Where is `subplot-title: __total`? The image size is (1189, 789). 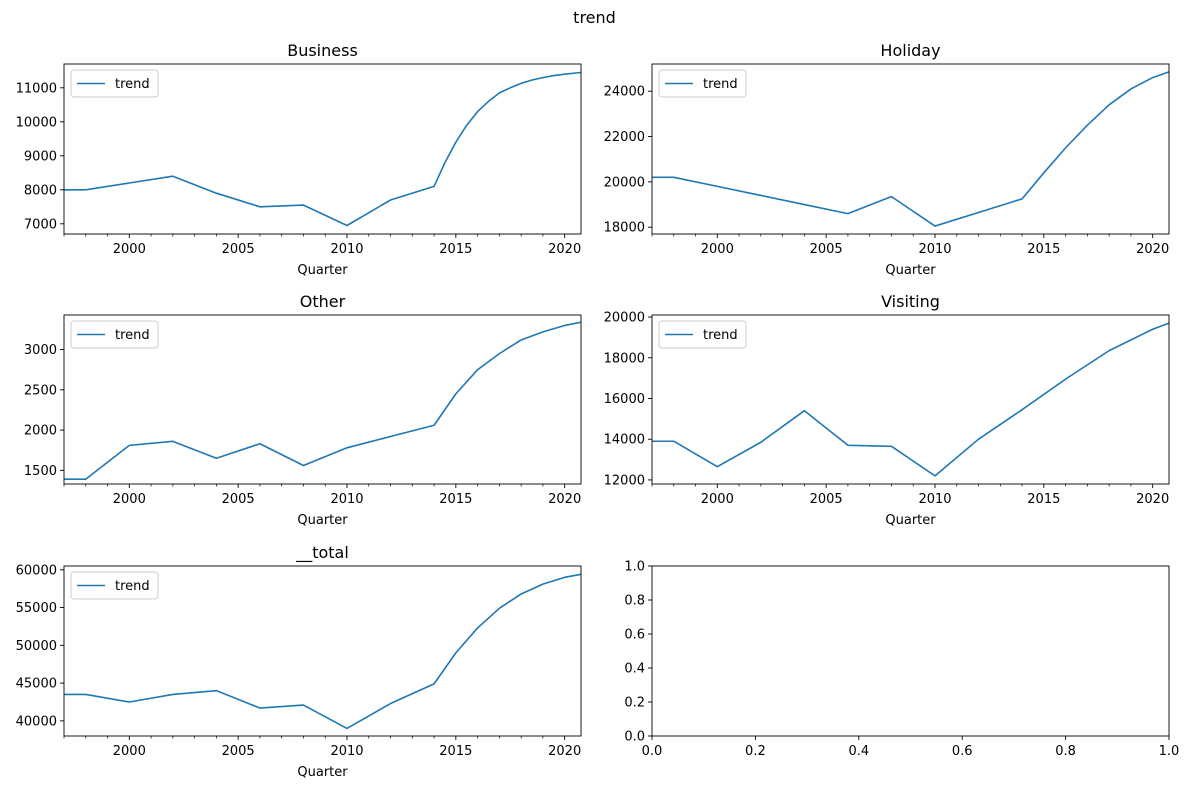 subplot-title: __total is located at coordinates (322, 553).